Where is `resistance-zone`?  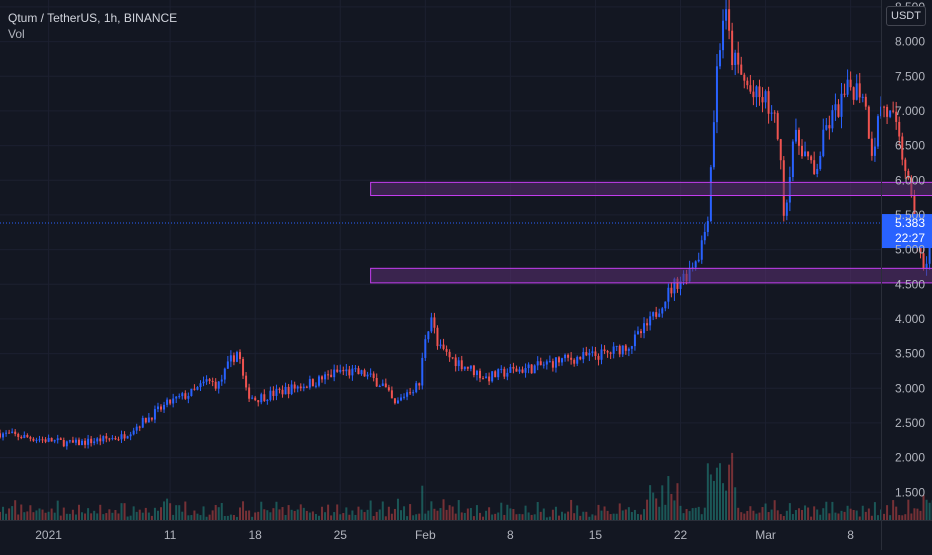 resistance-zone is located at coordinates (651, 188).